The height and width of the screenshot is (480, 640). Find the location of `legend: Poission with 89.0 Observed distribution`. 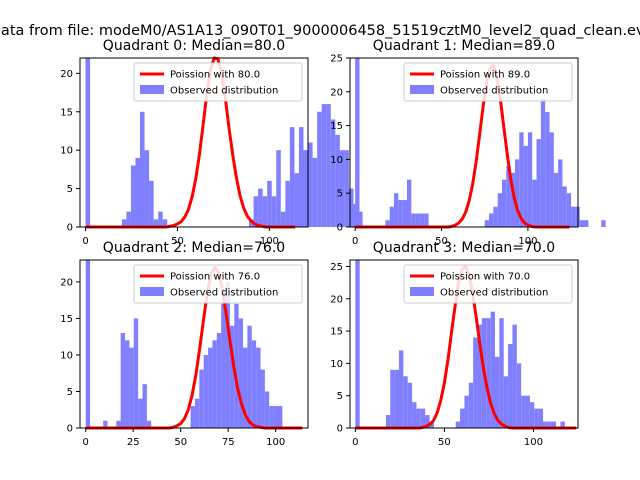

legend: Poission with 89.0 Observed distribution is located at coordinates (488, 82).